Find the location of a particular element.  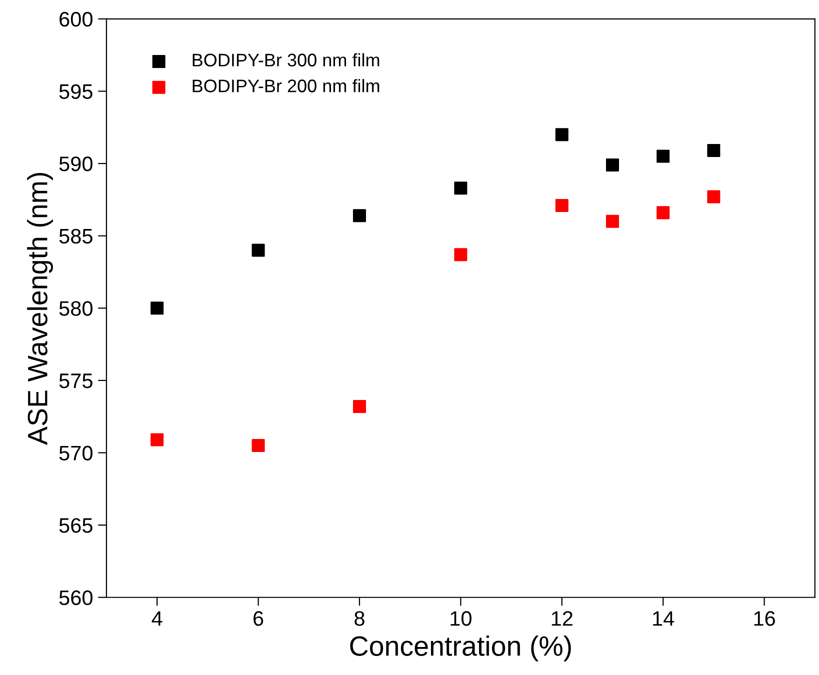

y-tick-label: 595 is located at coordinates (75, 91).